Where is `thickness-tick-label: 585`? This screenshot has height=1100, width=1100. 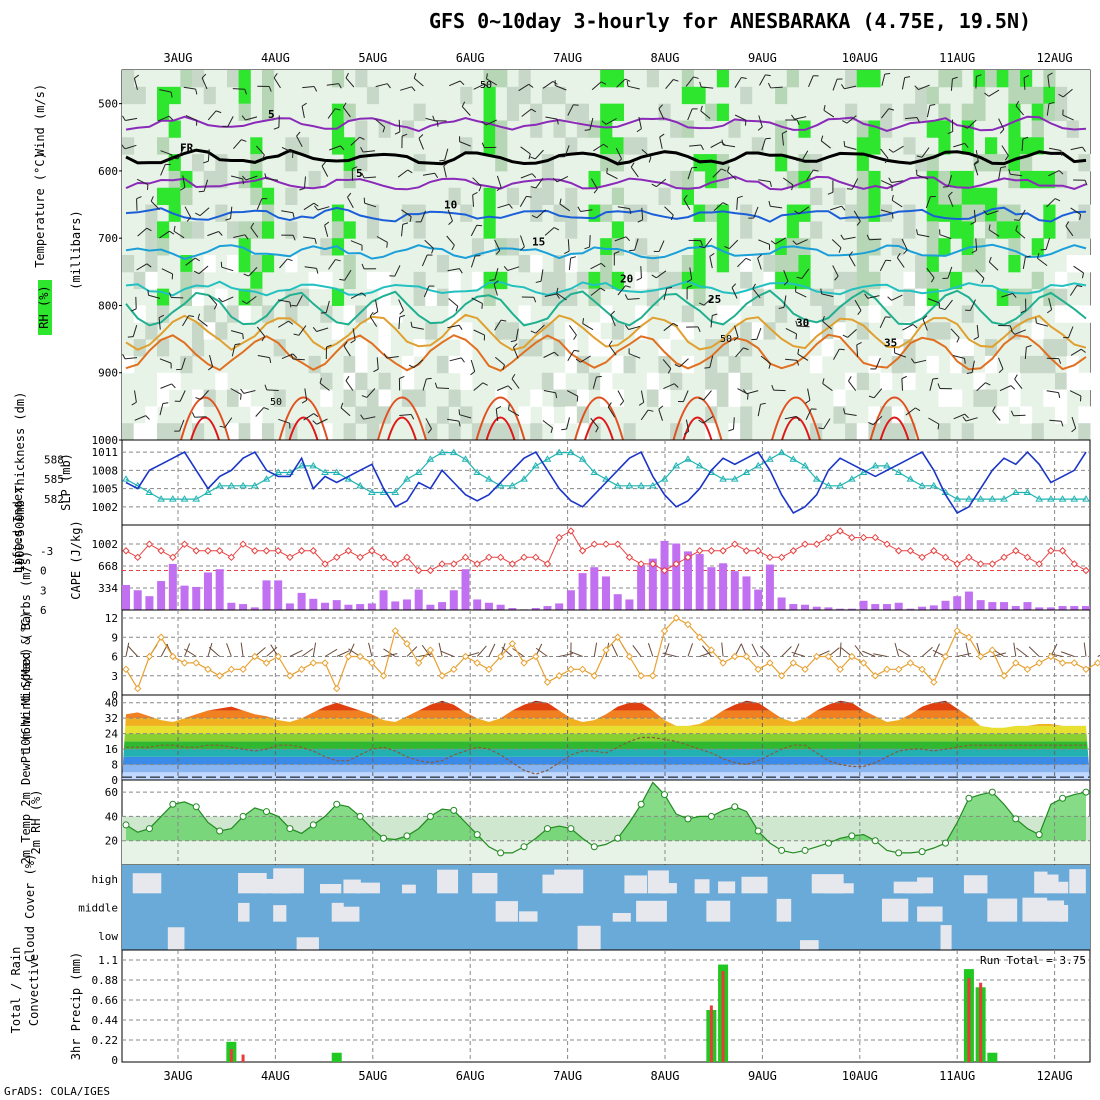
thickness-tick-label: 585 is located at coordinates (54, 479).